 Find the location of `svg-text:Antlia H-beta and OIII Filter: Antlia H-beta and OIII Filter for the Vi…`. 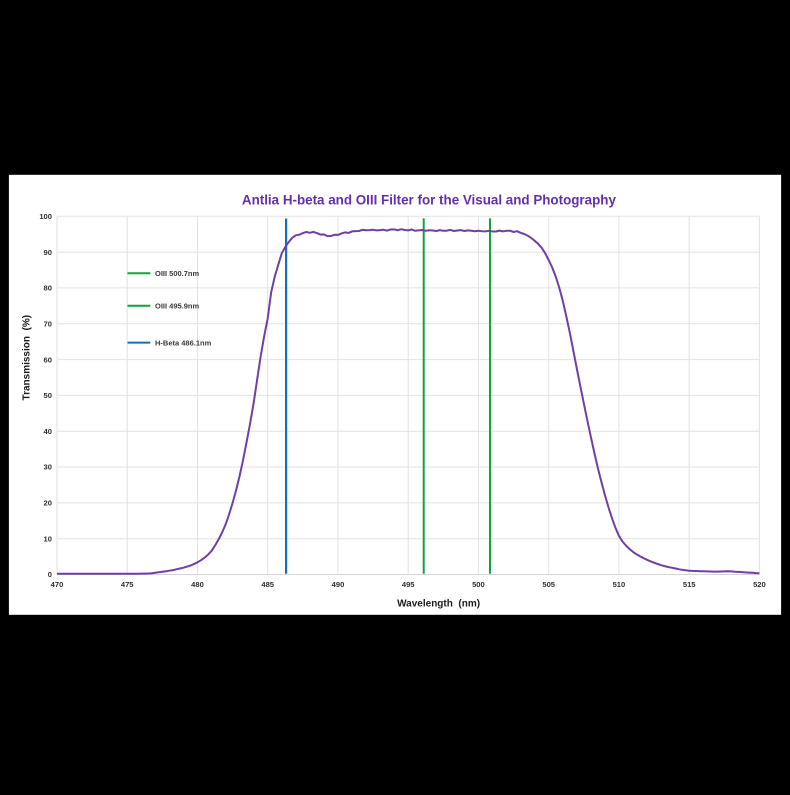

svg-text:Antlia H-beta and OIII Filter: Antlia H-beta and OIII Filter for the Vi… is located at coordinates (429, 199).